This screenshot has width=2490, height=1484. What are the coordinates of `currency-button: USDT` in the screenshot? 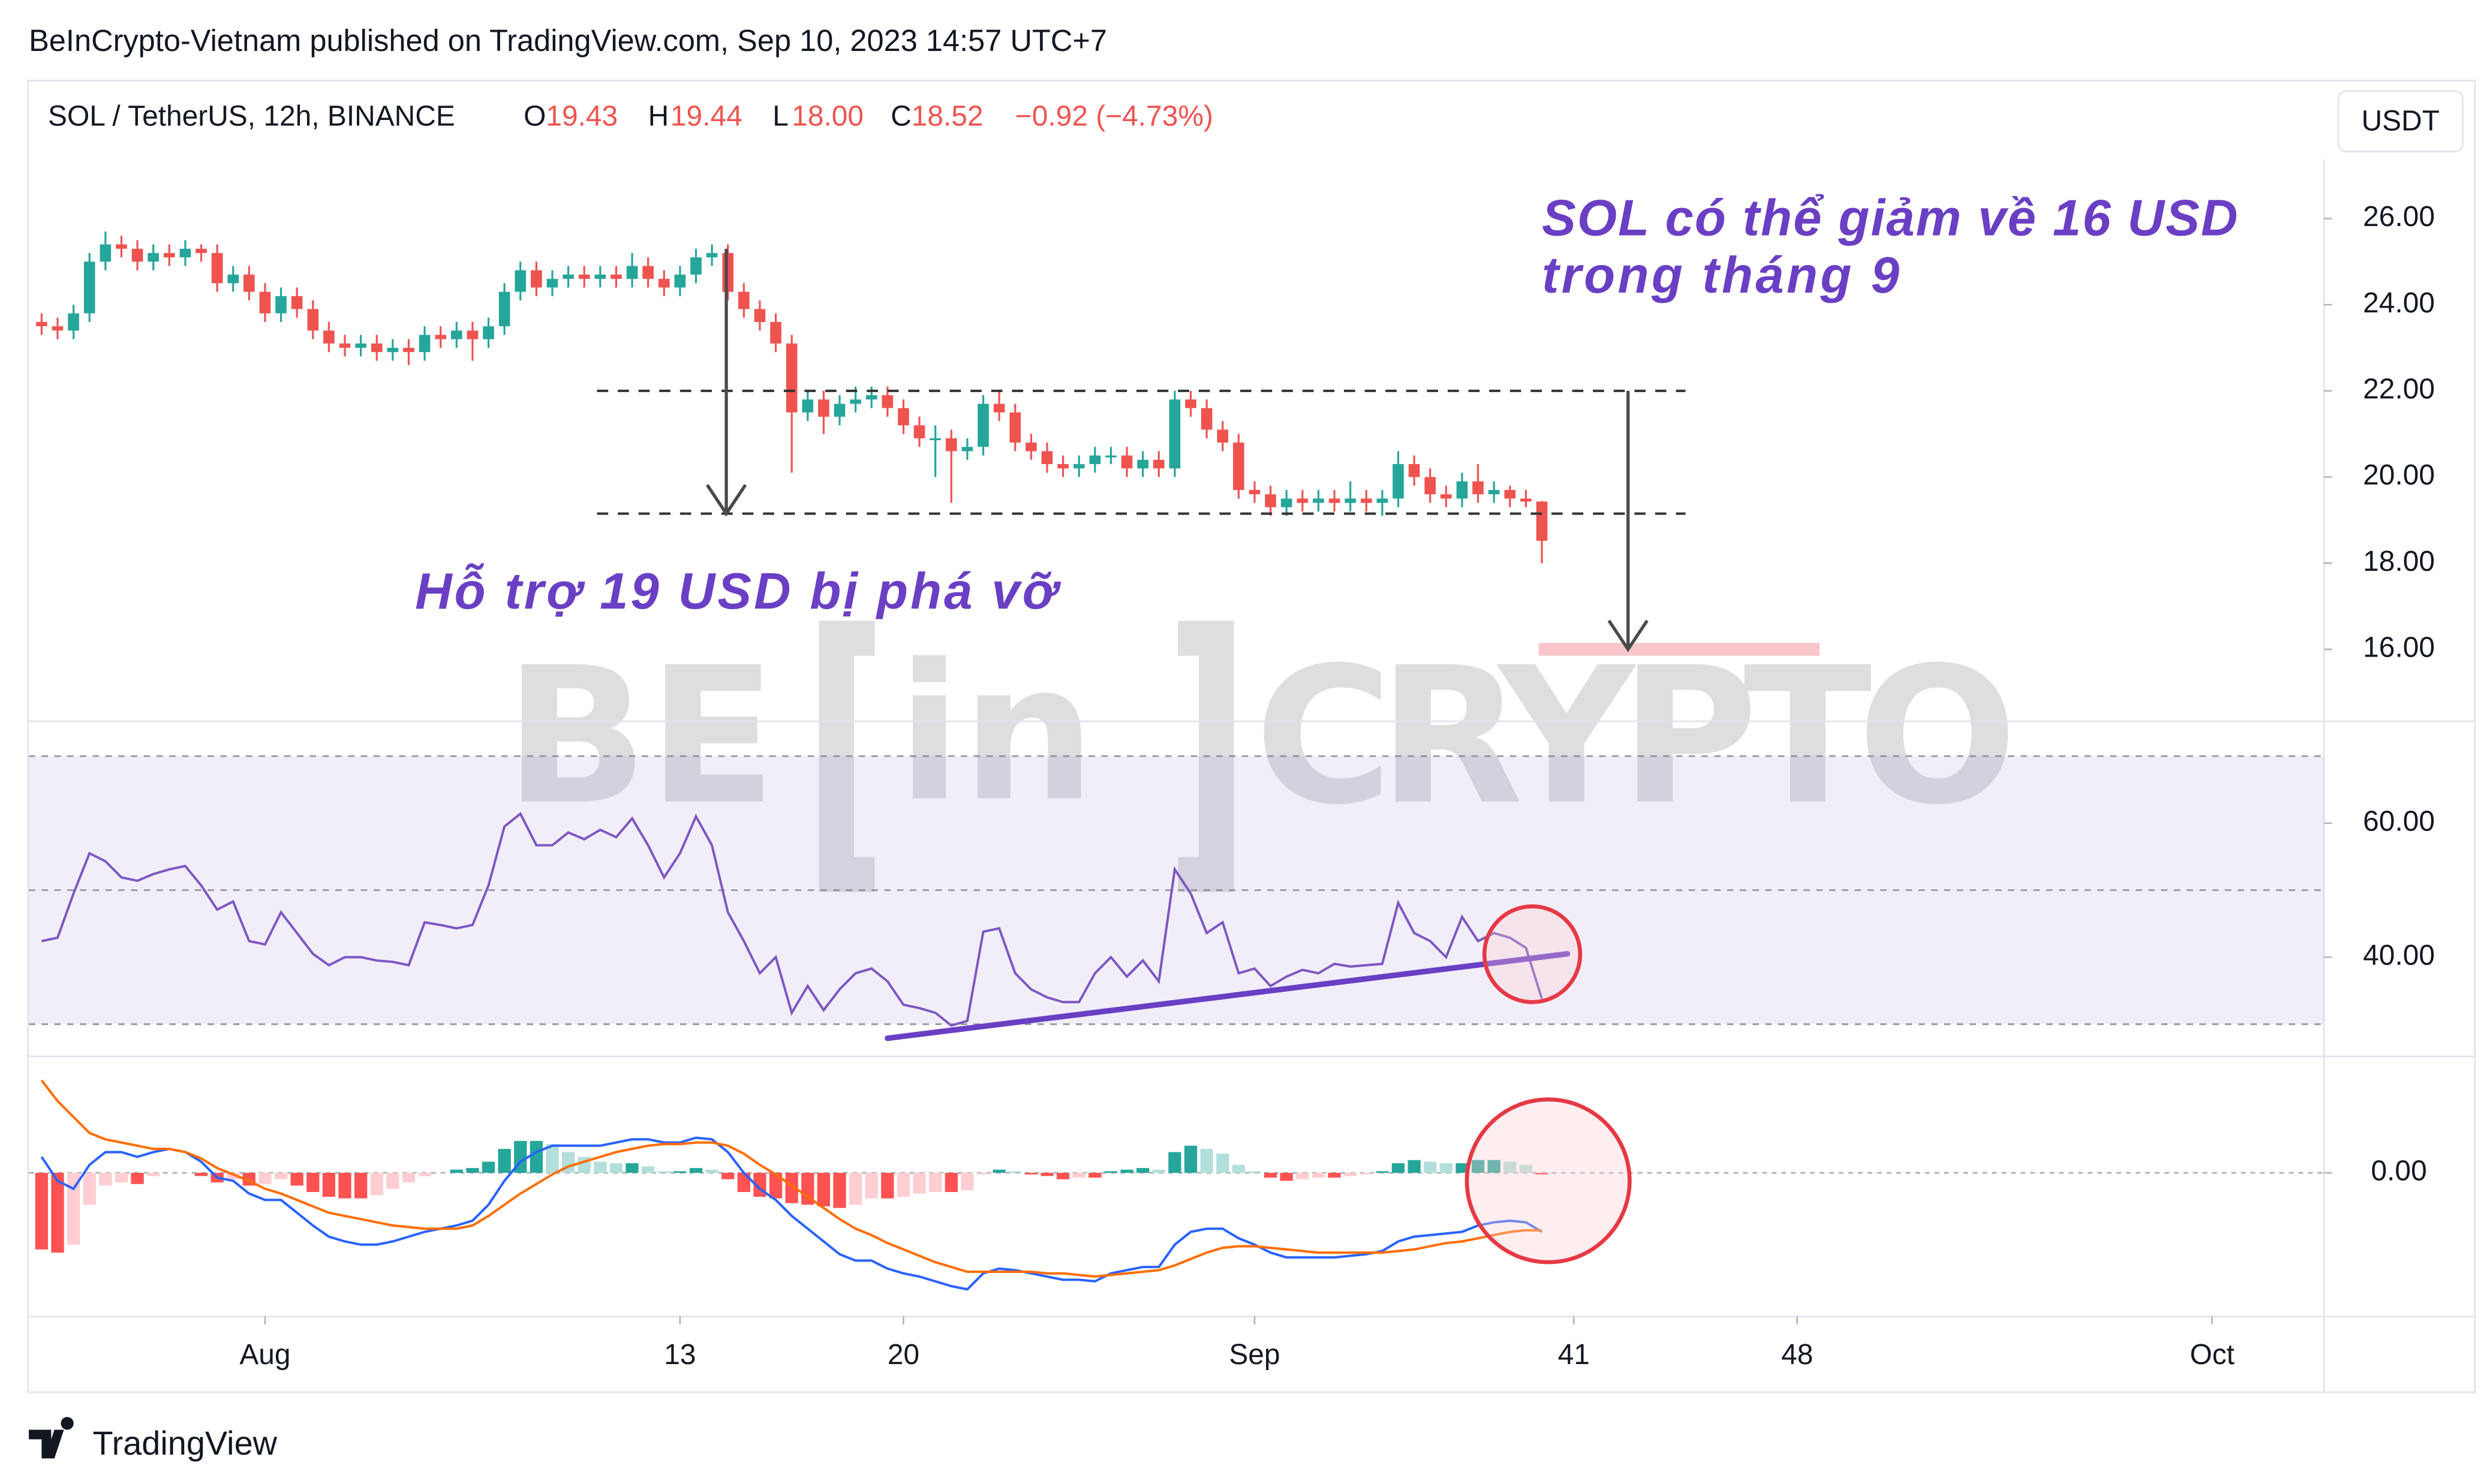 It's located at (2400, 121).